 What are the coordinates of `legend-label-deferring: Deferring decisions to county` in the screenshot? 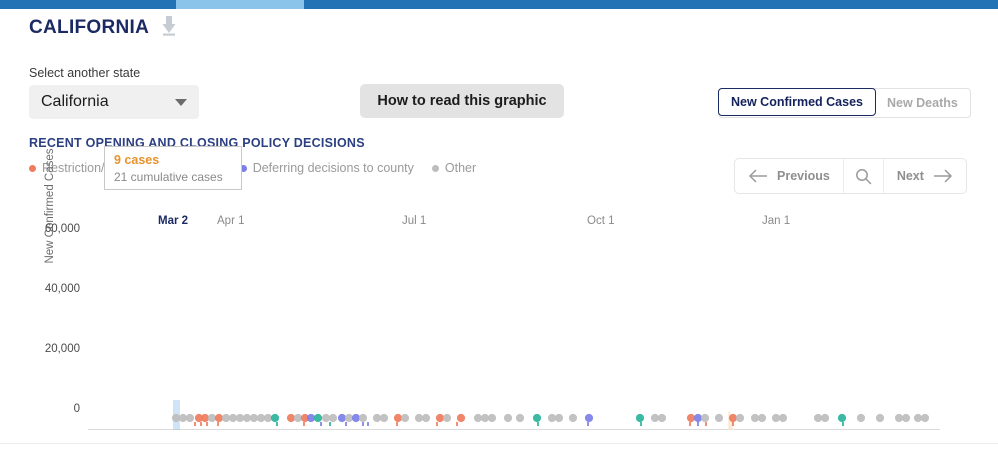 It's located at (333, 168).